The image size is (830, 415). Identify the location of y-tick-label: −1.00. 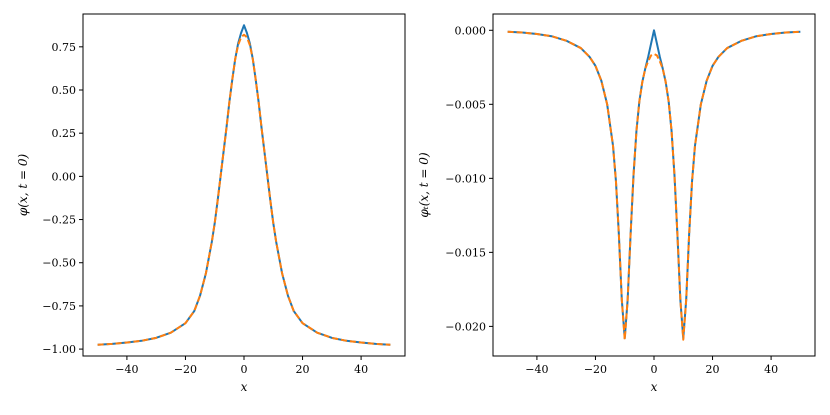
(59, 349).